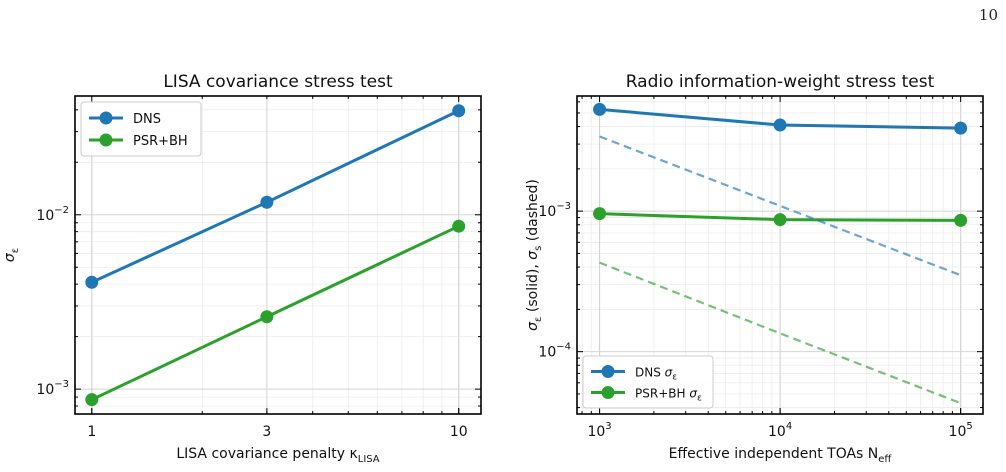  What do you see at coordinates (650, 373) in the screenshot?
I see `legend-label-text: DNS` at bounding box center [650, 373].